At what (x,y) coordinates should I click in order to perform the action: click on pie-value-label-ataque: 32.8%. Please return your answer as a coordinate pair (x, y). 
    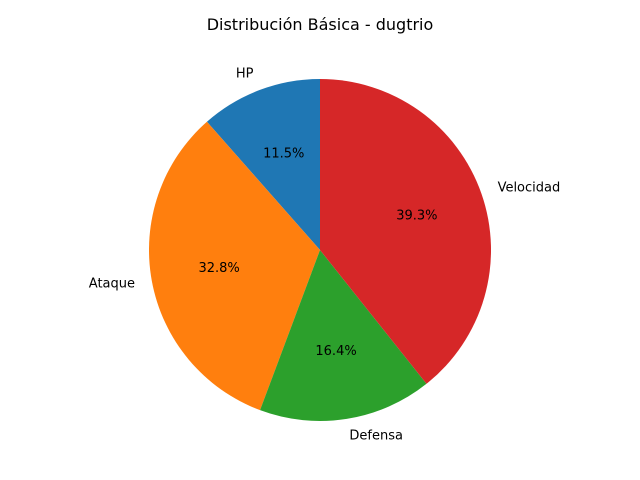
    Looking at the image, I should click on (218, 268).